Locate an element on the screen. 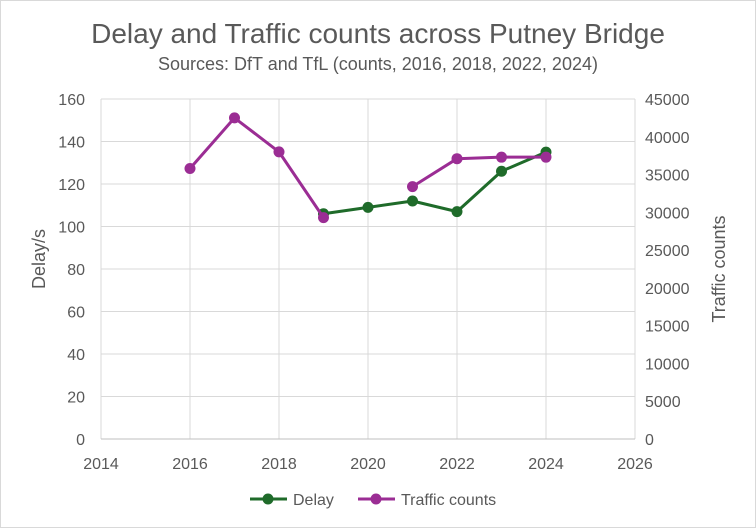 The image size is (756, 528). y2-tick-label: 0 is located at coordinates (649, 440).